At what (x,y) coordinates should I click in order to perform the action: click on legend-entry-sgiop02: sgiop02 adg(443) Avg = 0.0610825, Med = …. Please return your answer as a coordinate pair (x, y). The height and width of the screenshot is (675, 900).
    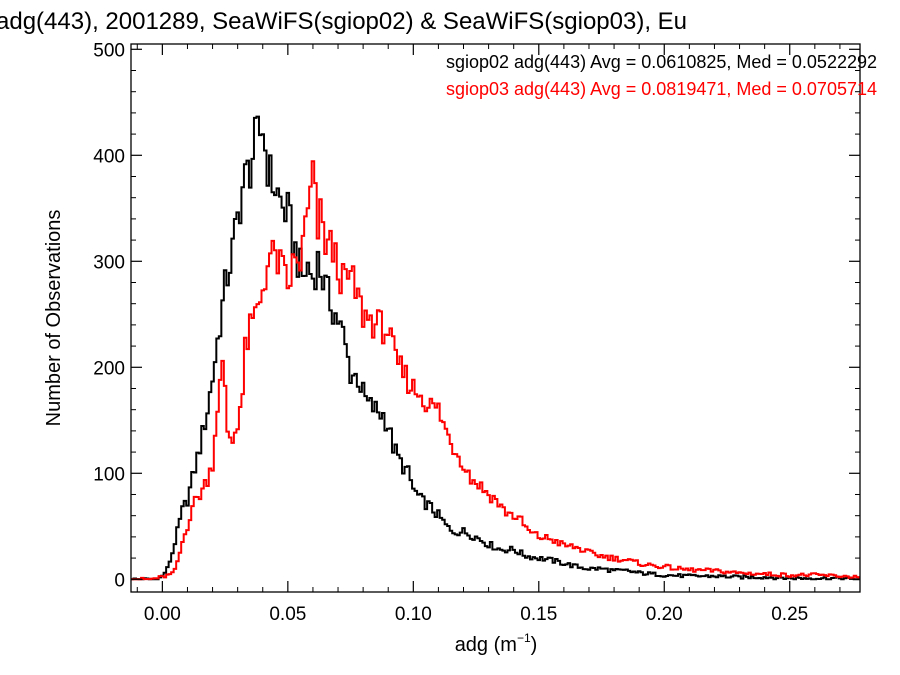
    Looking at the image, I should click on (661, 62).